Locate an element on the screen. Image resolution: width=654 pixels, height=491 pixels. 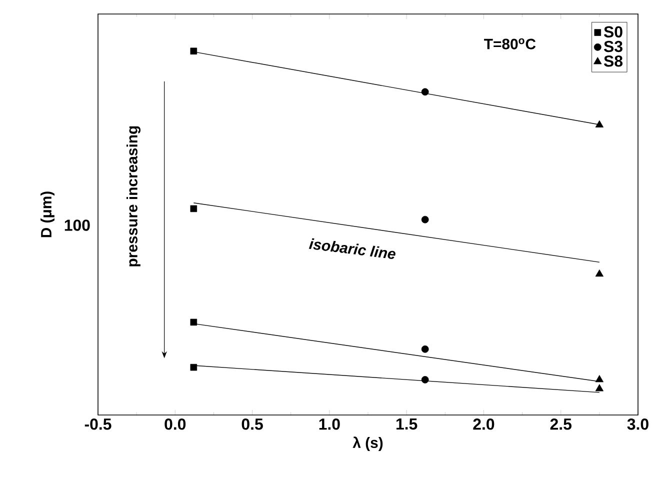
legend-label: S8 is located at coordinates (613, 61).